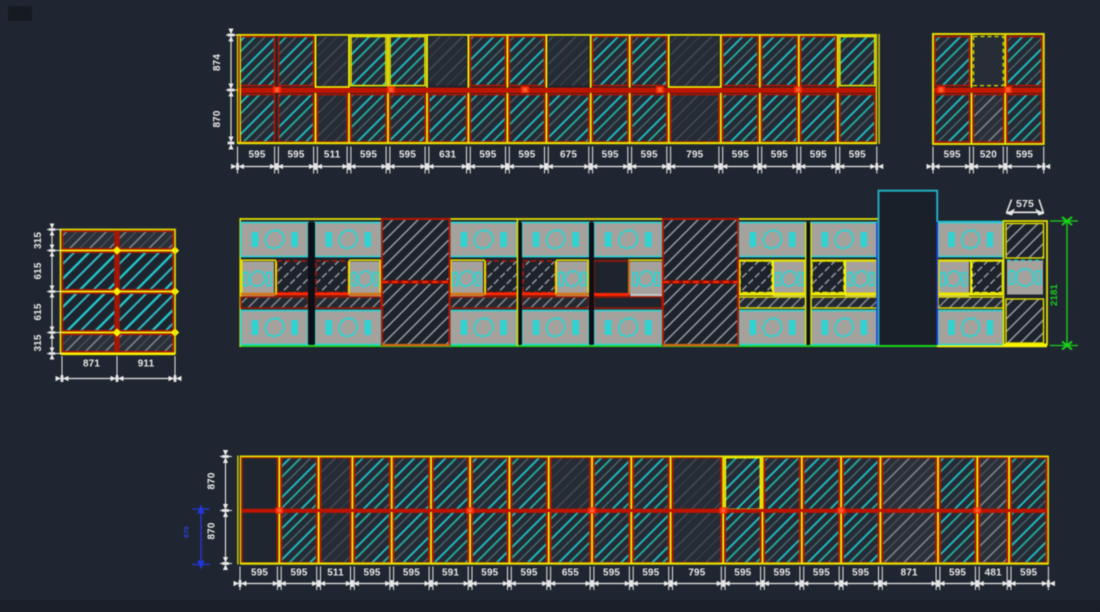 Image resolution: width=1100 pixels, height=612 pixels. I want to click on svg-text: 911, so click(146, 364).